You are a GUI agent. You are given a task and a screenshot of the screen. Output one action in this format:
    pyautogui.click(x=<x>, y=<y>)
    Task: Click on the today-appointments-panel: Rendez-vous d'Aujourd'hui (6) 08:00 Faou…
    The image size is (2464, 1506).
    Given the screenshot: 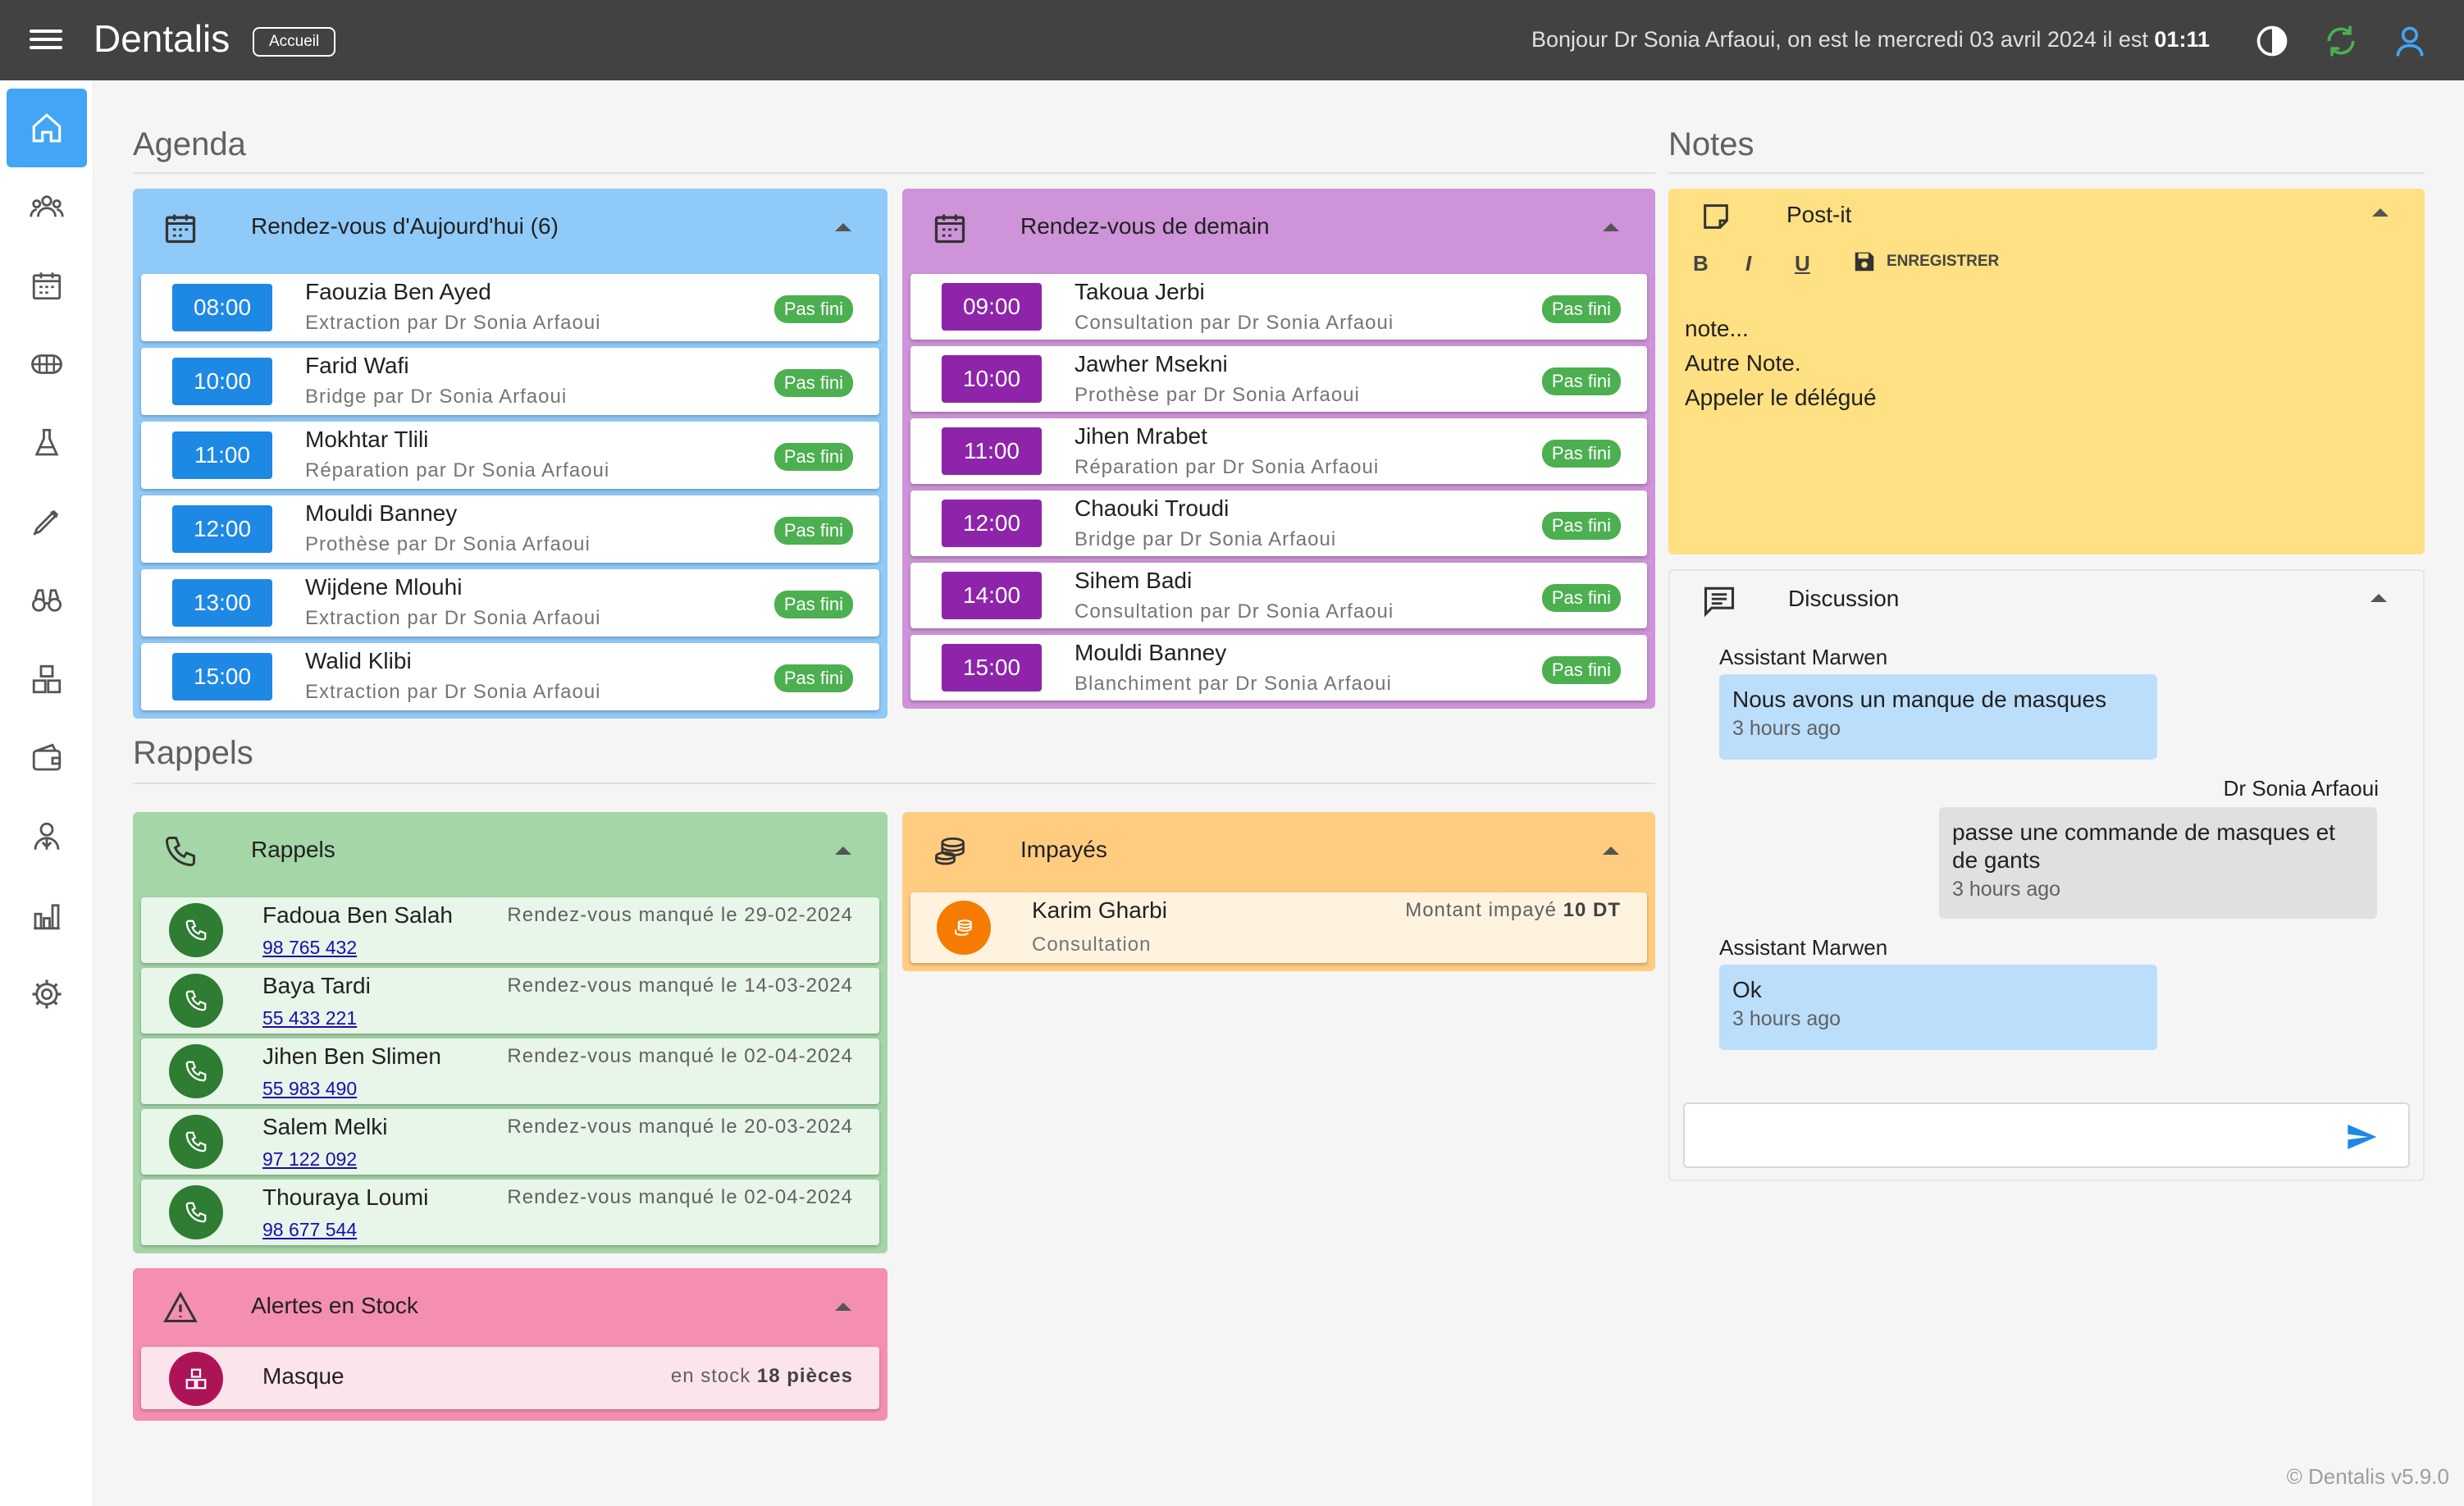 What is the action you would take?
    pyautogui.click(x=510, y=454)
    